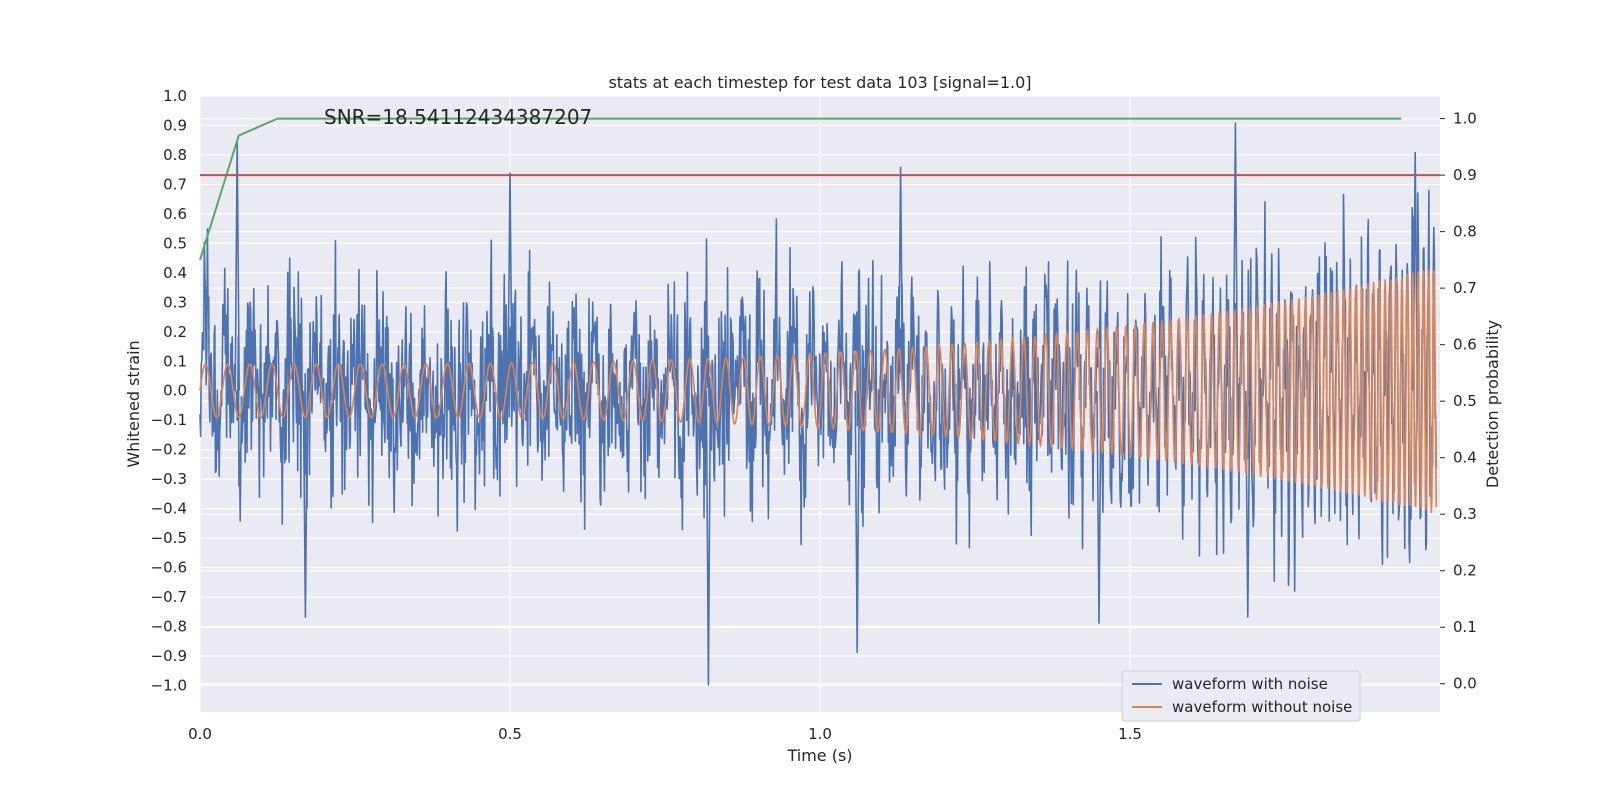 This screenshot has height=800, width=1600. What do you see at coordinates (175, 243) in the screenshot?
I see `y-tick-label: 0.5` at bounding box center [175, 243].